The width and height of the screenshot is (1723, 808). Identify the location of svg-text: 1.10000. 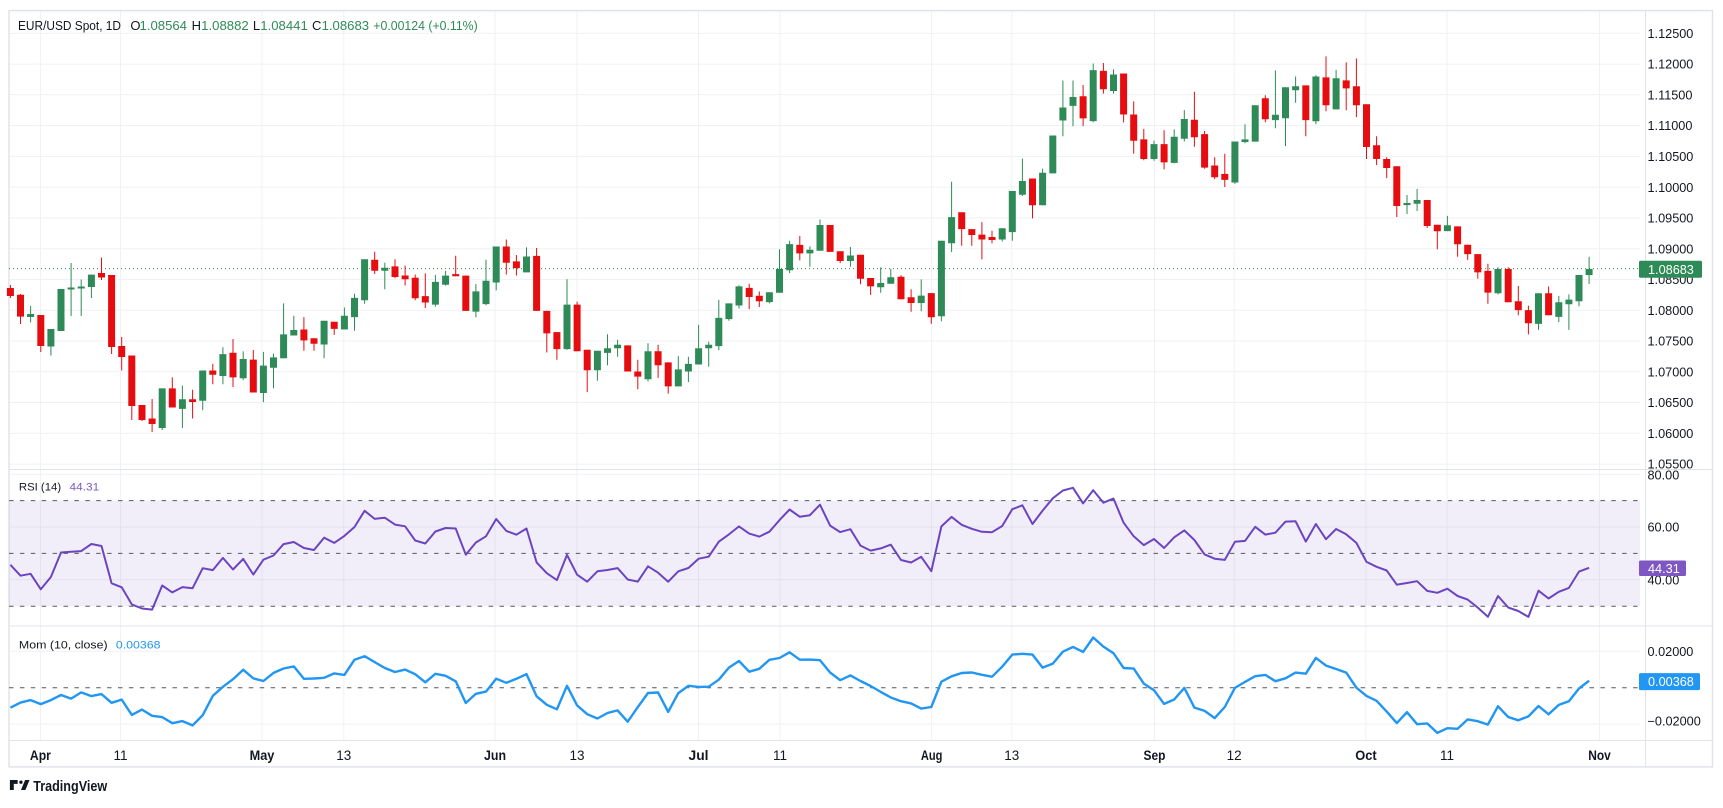
(1671, 188).